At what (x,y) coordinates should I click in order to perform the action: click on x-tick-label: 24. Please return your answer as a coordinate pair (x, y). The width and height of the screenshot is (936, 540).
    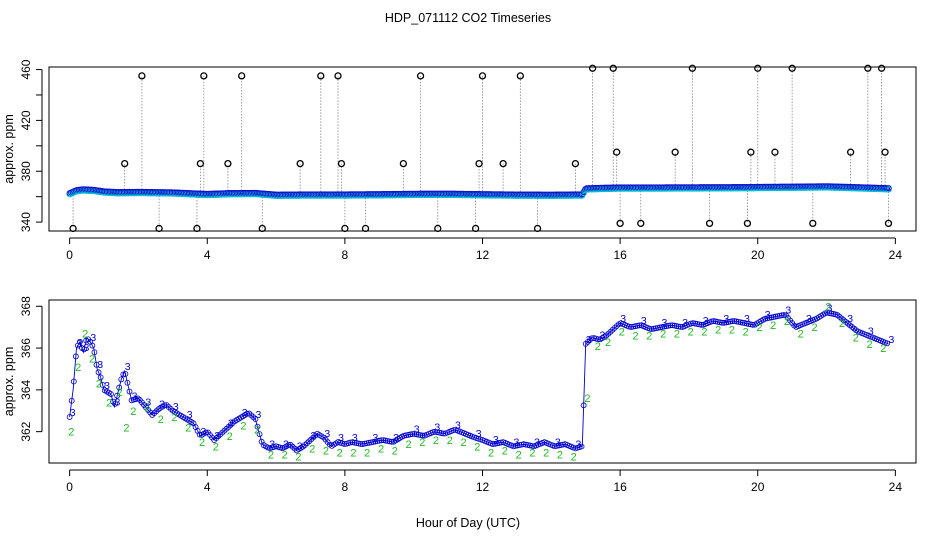
    Looking at the image, I should click on (896, 487).